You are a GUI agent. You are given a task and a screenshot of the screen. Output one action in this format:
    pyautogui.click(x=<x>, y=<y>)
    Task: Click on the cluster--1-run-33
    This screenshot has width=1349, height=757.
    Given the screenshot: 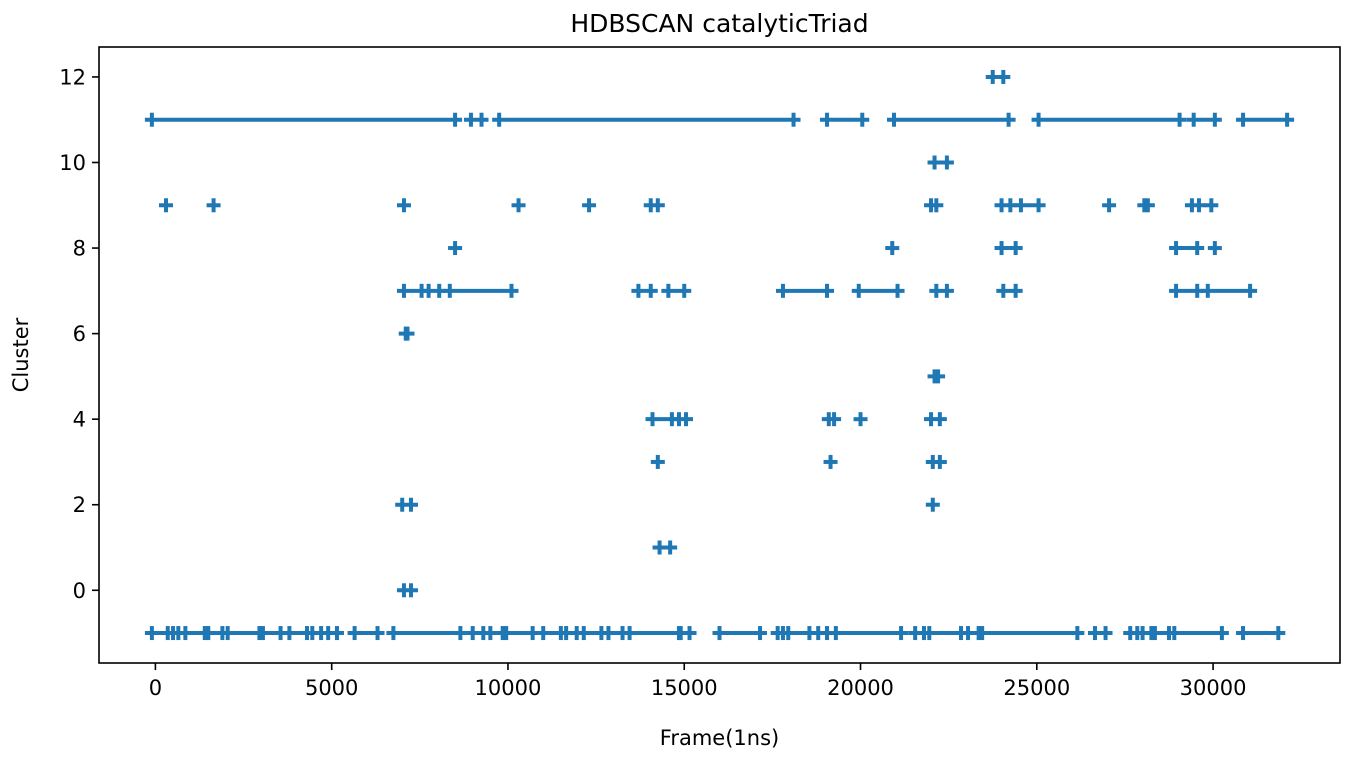 What is the action you would take?
    pyautogui.click(x=1198, y=633)
    